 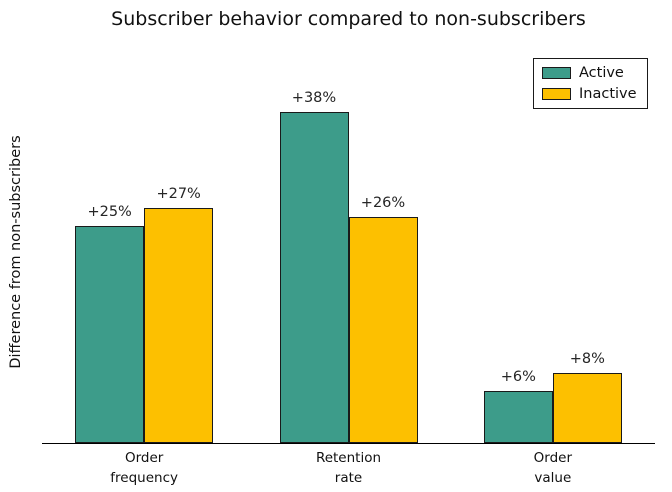 What do you see at coordinates (179, 325) in the screenshot?
I see `bar-inactive-order-frequency` at bounding box center [179, 325].